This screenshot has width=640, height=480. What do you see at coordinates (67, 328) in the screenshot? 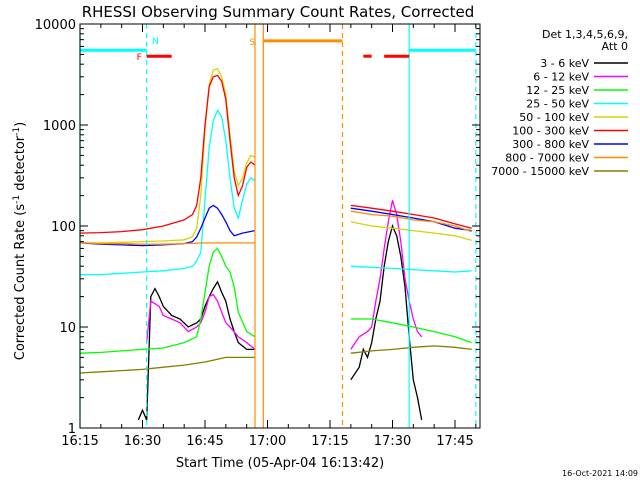
I see `y-tick-label: 10` at bounding box center [67, 328].